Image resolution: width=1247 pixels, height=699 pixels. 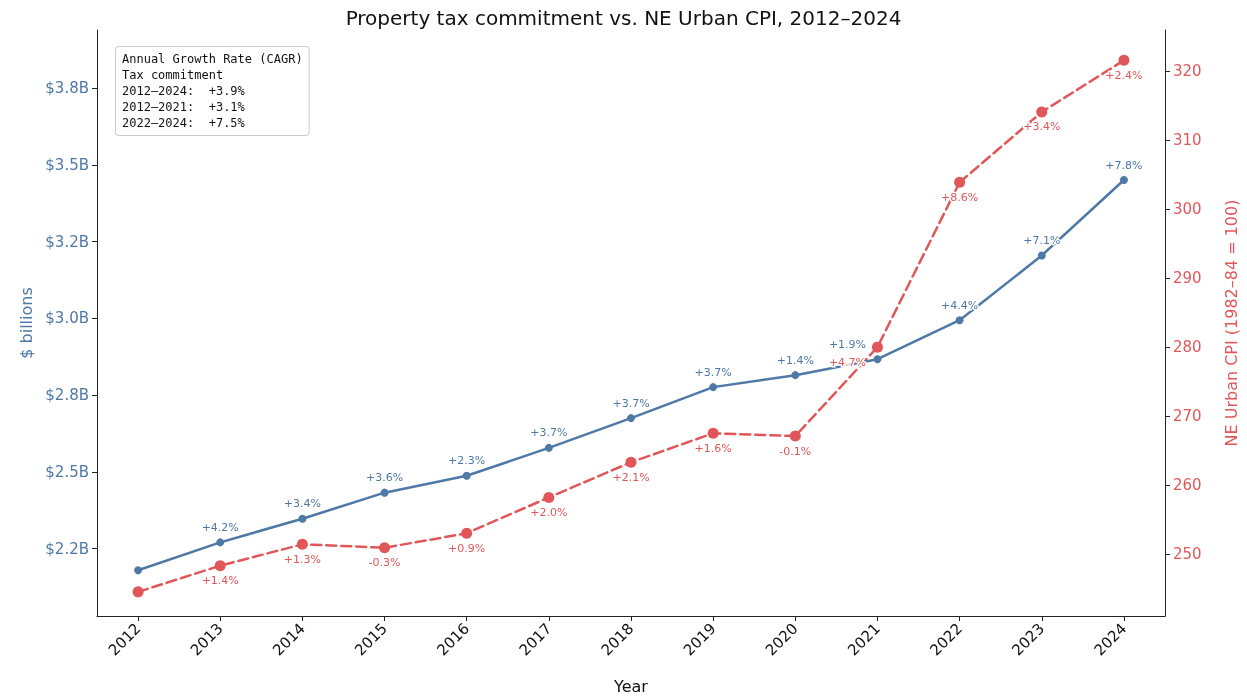 I want to click on y2-tick-label: 320, so click(x=1187, y=71).